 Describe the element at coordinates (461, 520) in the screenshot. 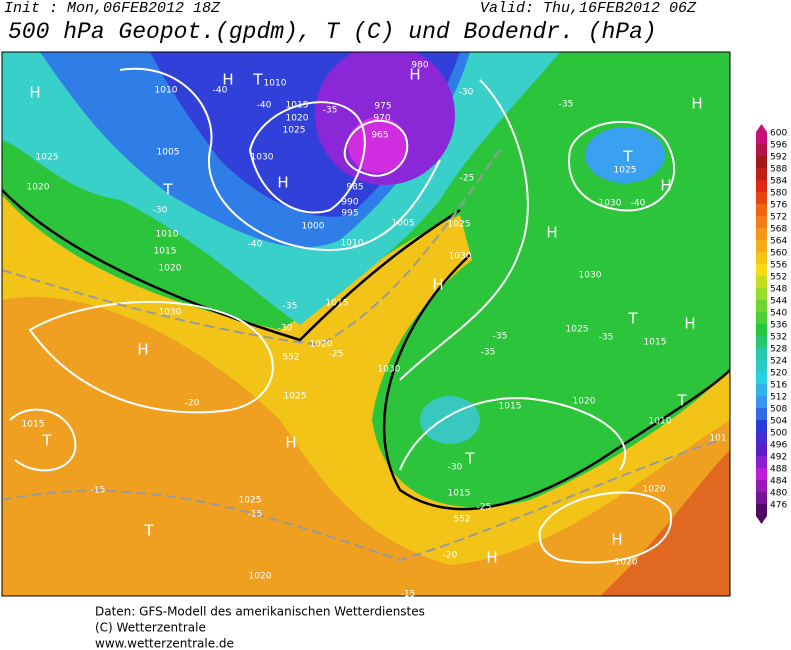

I see `contour-label: 552` at that location.